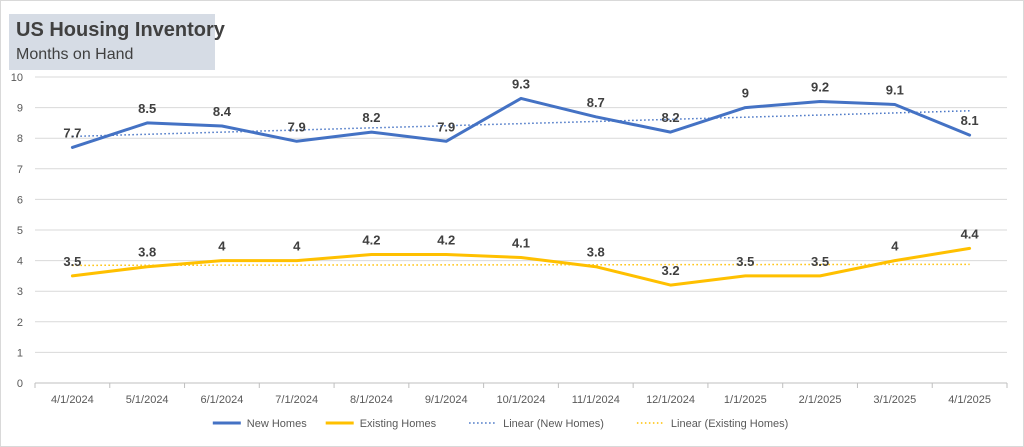  Describe the element at coordinates (521, 83) in the screenshot. I see `data-label: 9.3` at that location.